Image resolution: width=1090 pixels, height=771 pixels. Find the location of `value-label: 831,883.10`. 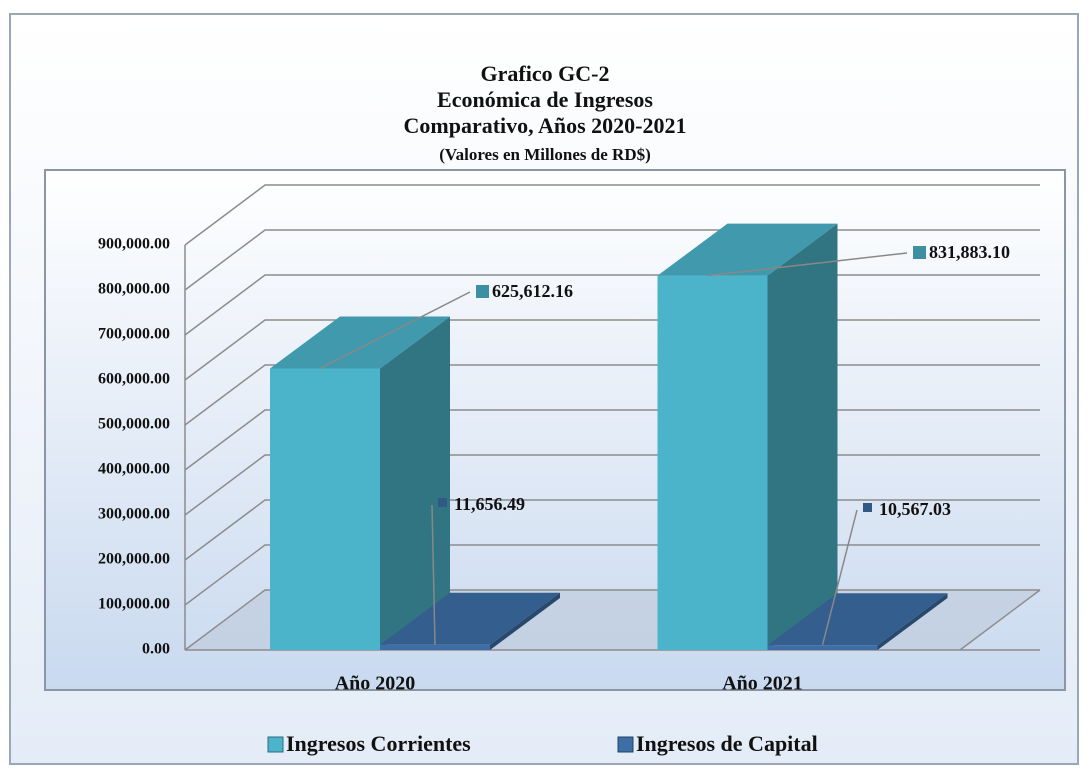

value-label: 831,883.10 is located at coordinates (969, 252).